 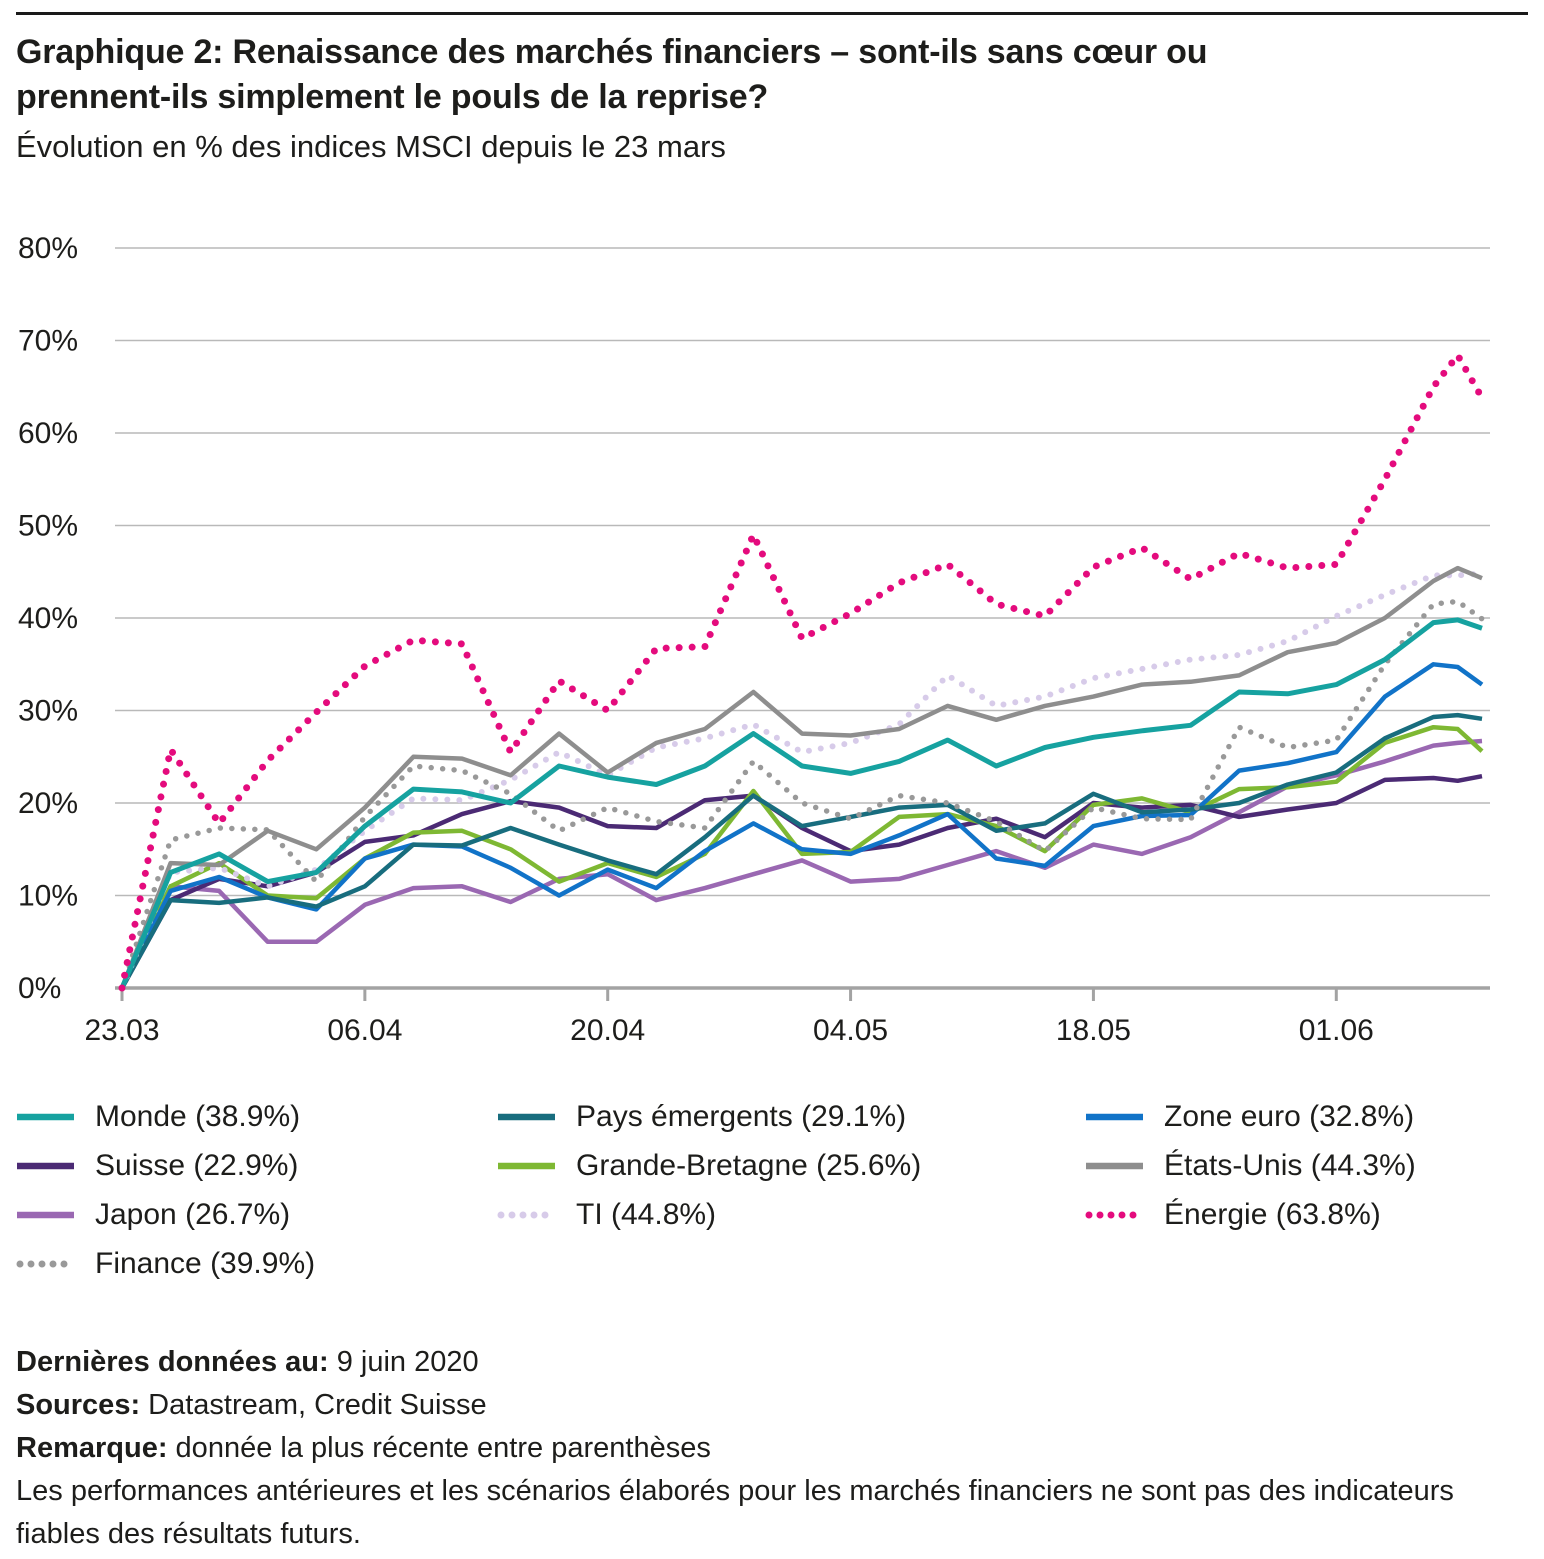 What do you see at coordinates (850, 1030) in the screenshot?
I see `x-axis-label: 04.05` at bounding box center [850, 1030].